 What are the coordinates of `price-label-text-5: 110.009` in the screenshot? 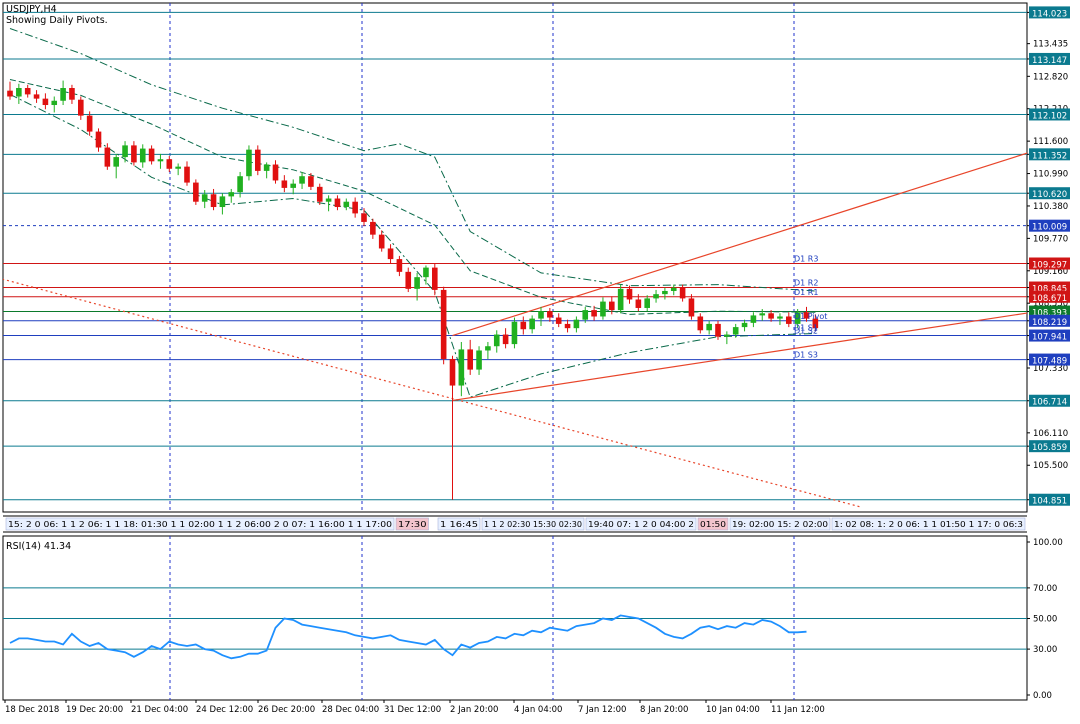 It's located at (1049, 228).